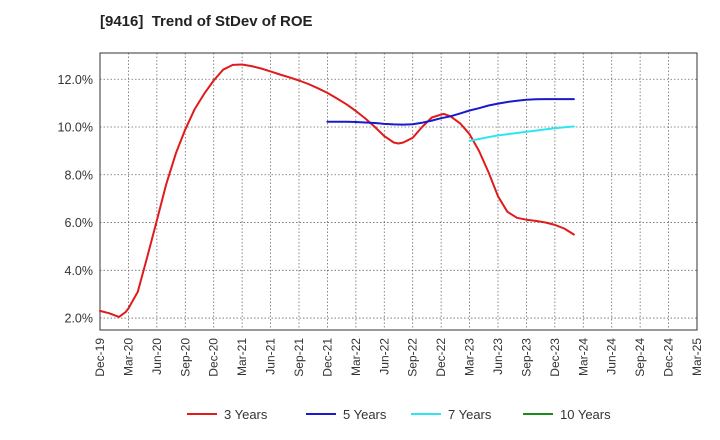 This screenshot has width=720, height=440. What do you see at coordinates (555, 357) in the screenshot?
I see `x-tick-label: Dec-23` at bounding box center [555, 357].